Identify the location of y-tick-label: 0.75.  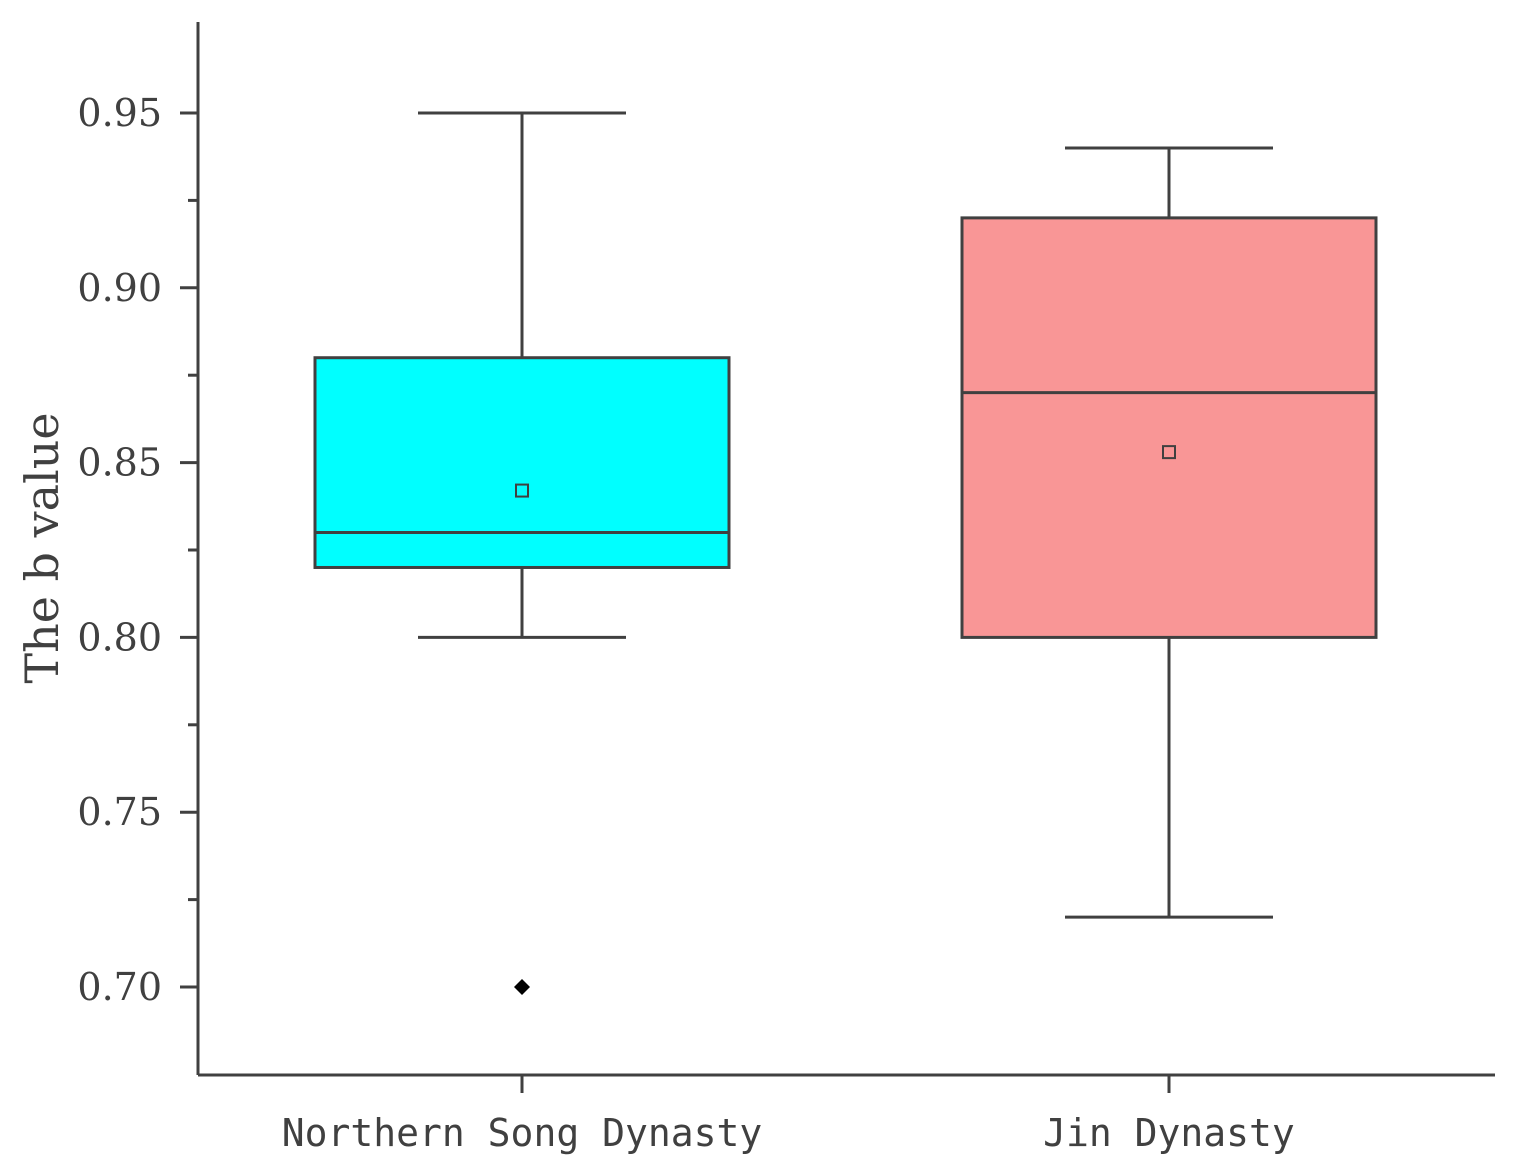
(119, 812).